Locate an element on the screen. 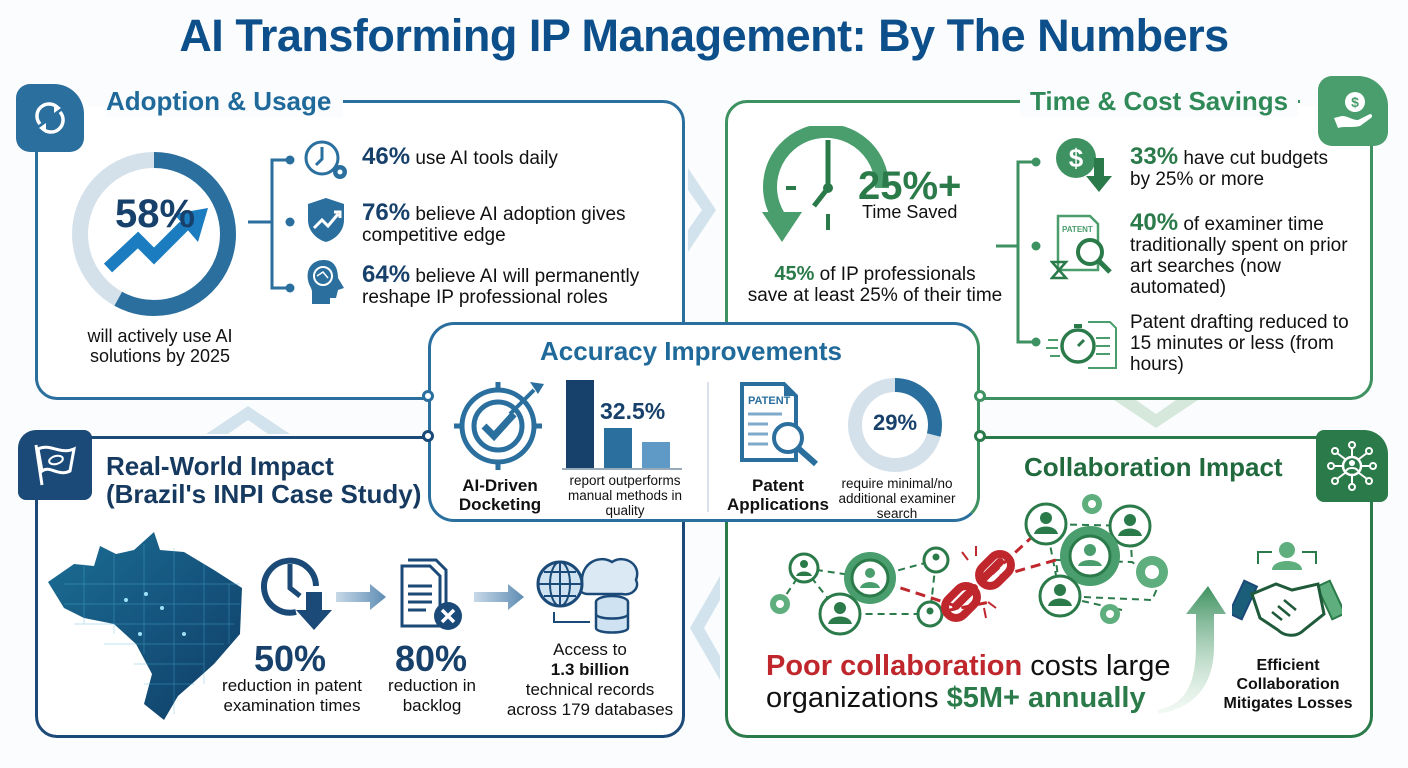 This screenshot has height=768, width=1408. collaboration-mitigation-label: Efficient Collaboration Mitigates Losses is located at coordinates (1288, 684).